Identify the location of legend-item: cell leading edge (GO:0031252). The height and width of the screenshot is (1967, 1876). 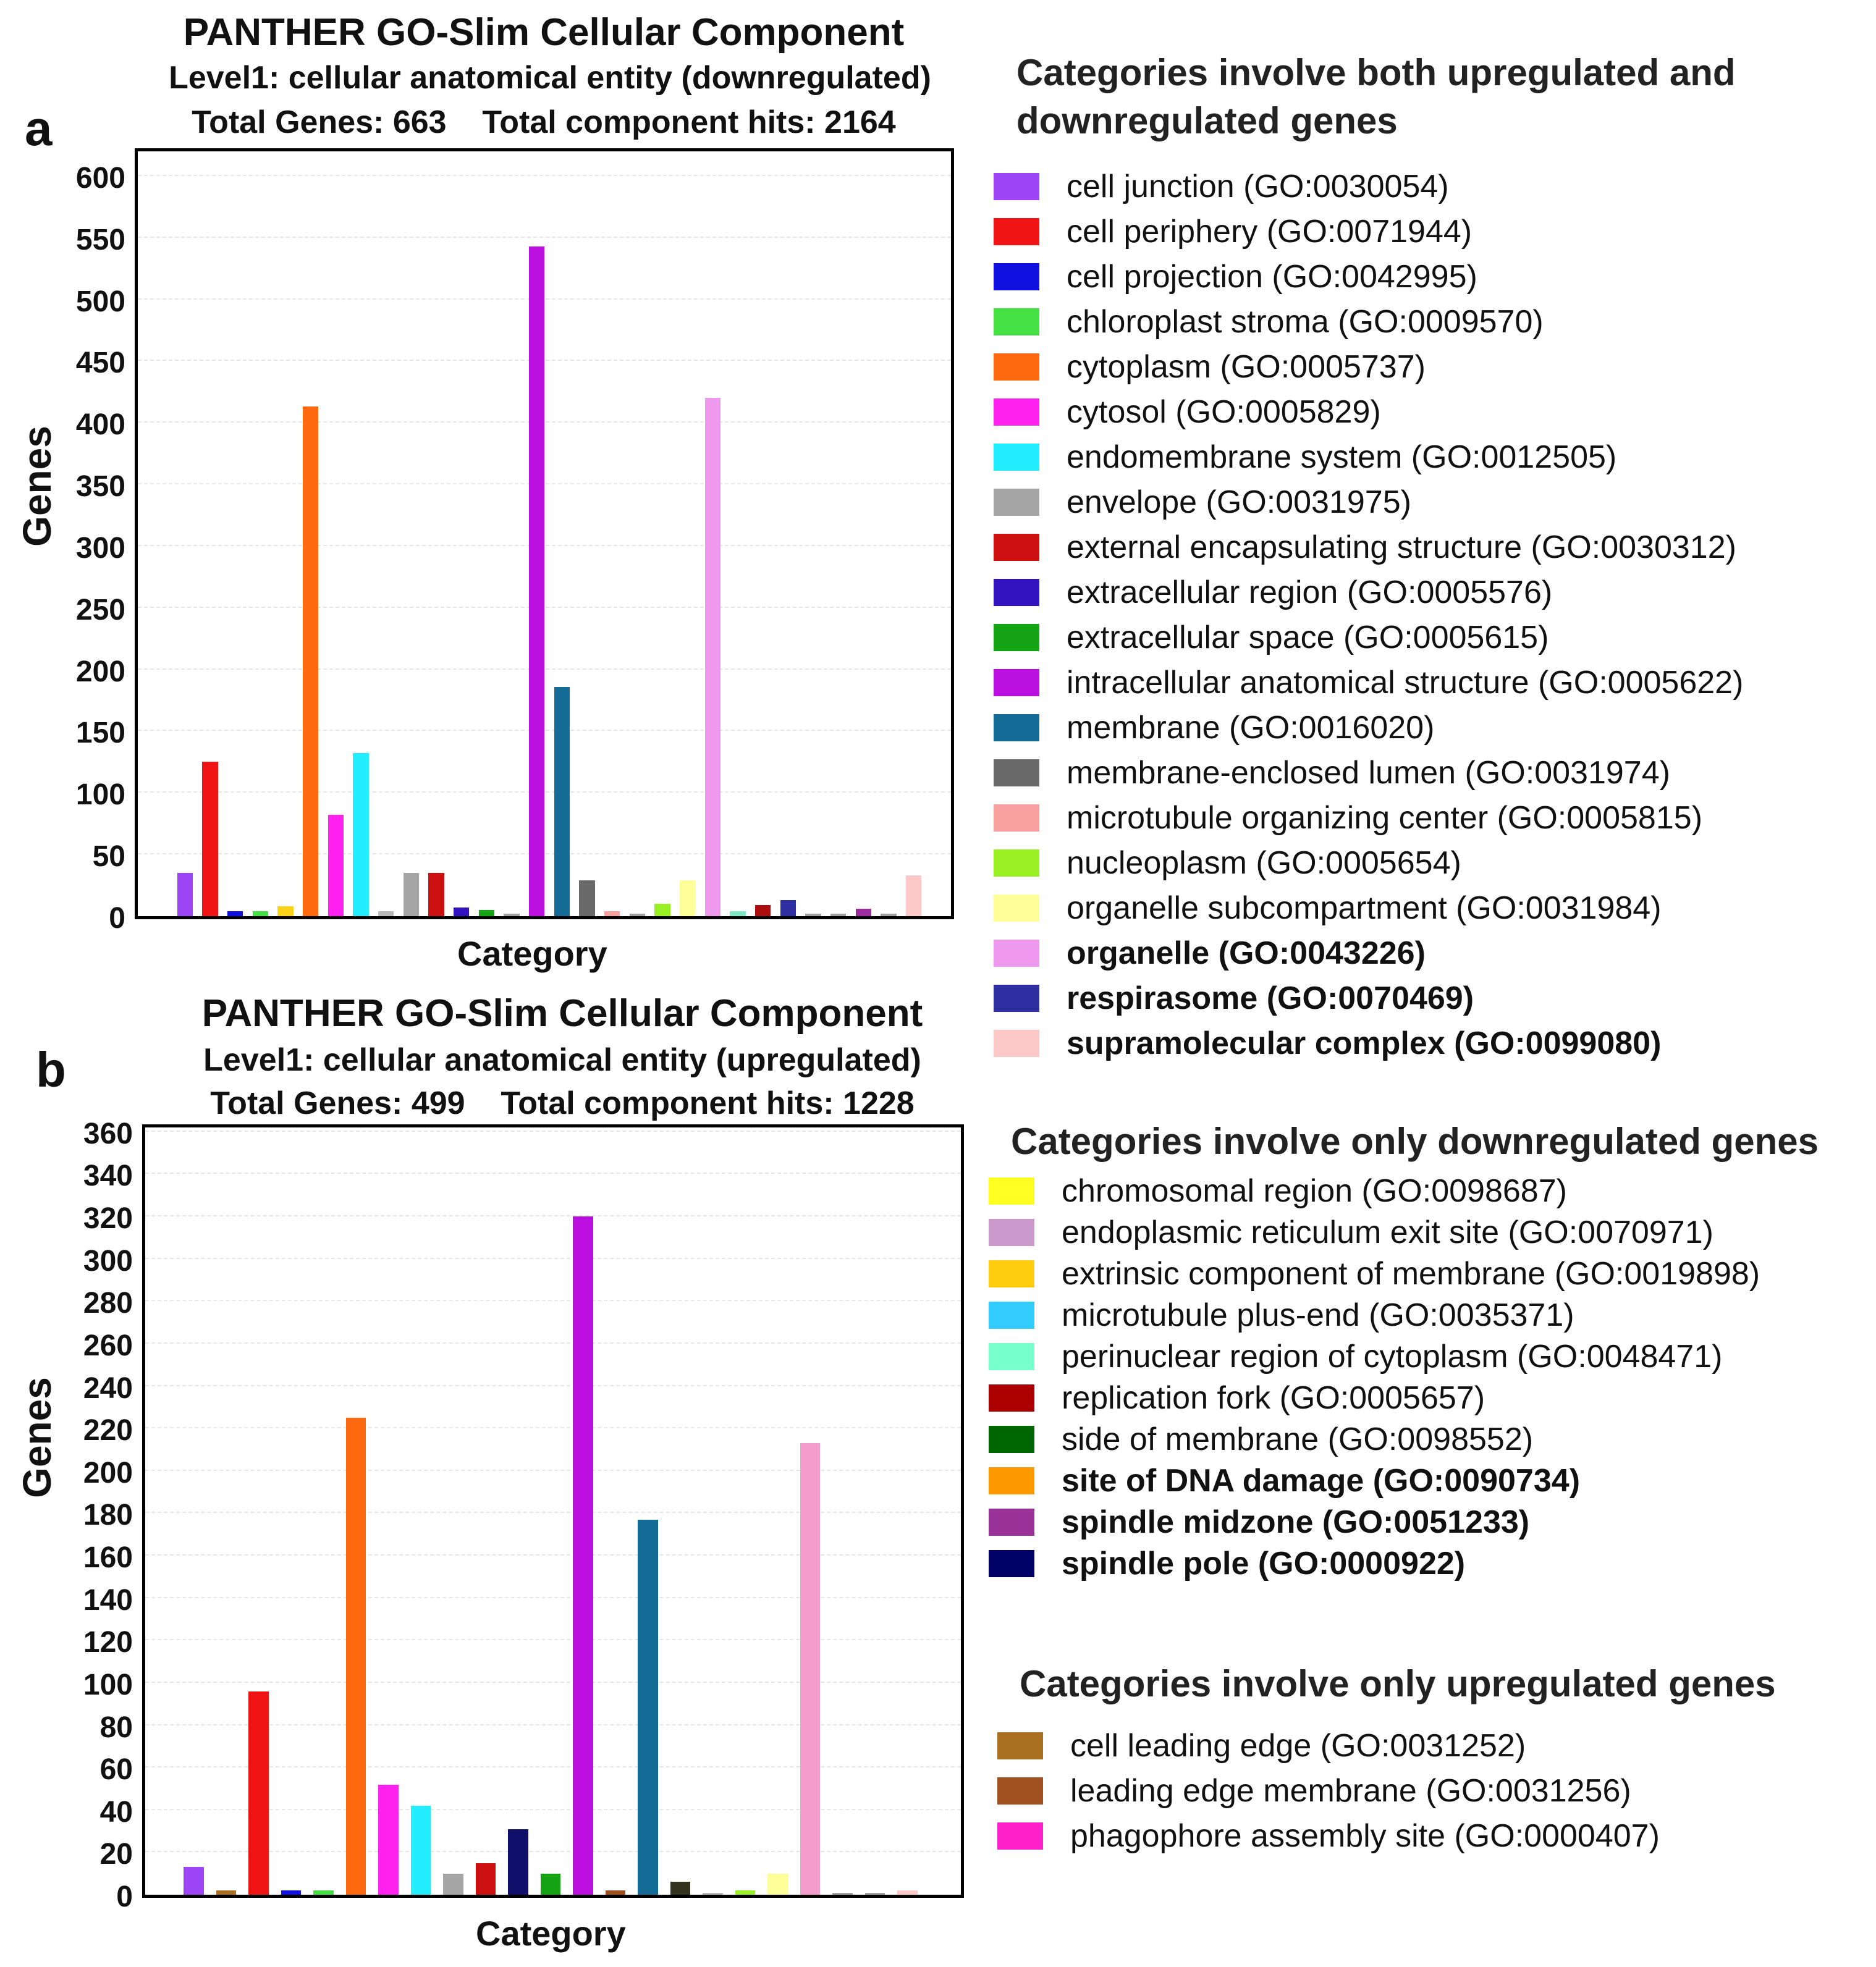
(1261, 1746).